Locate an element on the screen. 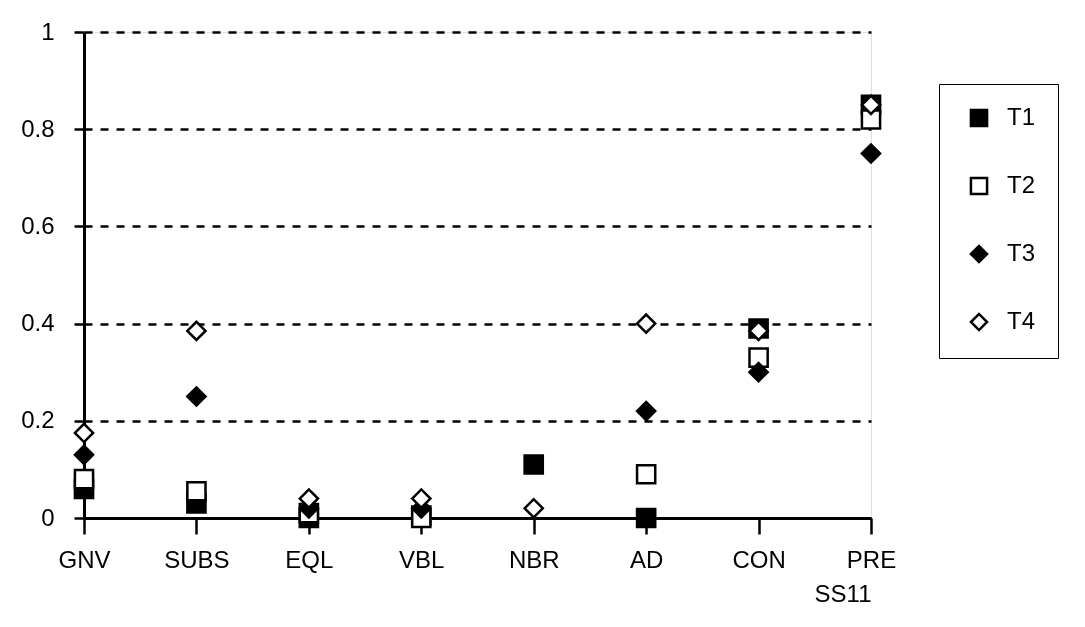 The image size is (1085, 627). x-tick-label: SUBS is located at coordinates (197, 559).